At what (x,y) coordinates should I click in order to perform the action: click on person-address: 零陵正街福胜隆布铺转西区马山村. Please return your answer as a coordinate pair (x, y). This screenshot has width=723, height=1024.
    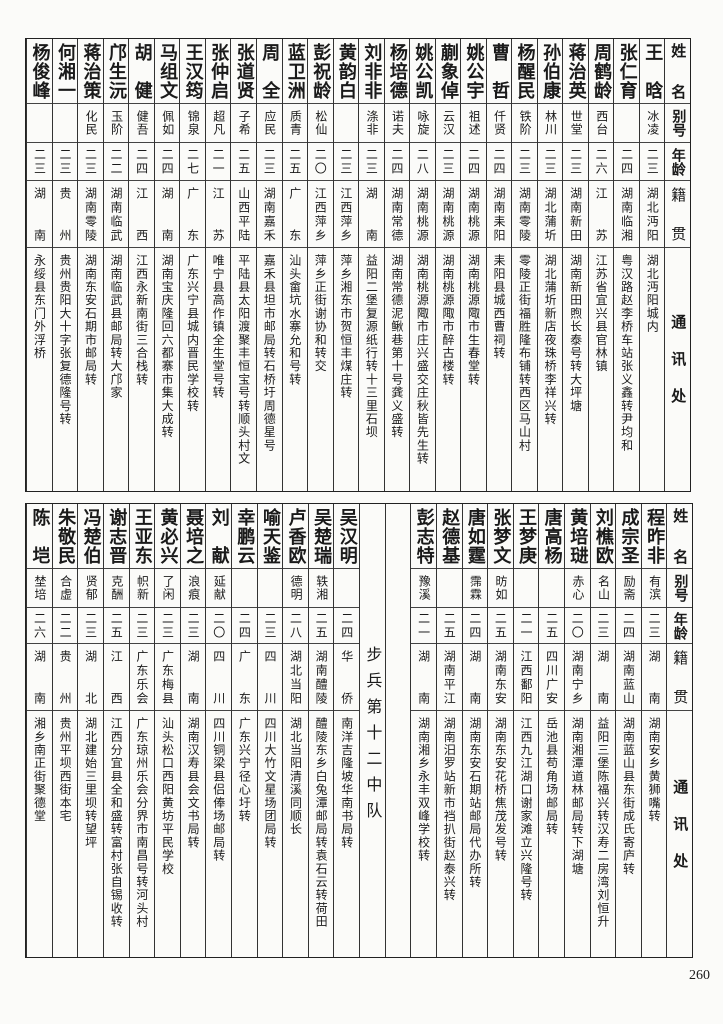
    Looking at the image, I should click on (524, 353).